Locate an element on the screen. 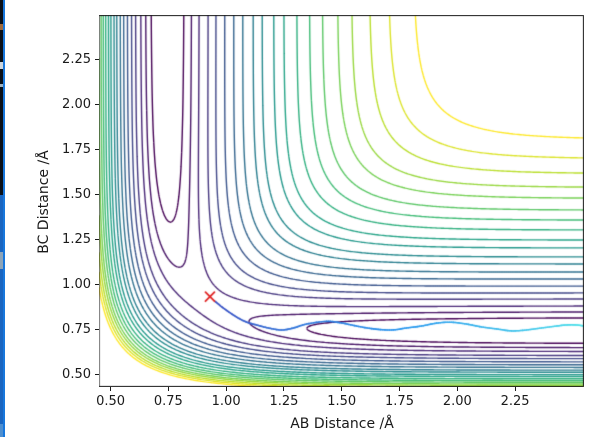 The height and width of the screenshot is (437, 602). y-axis-label: BC Distance /Å is located at coordinates (44, 202).